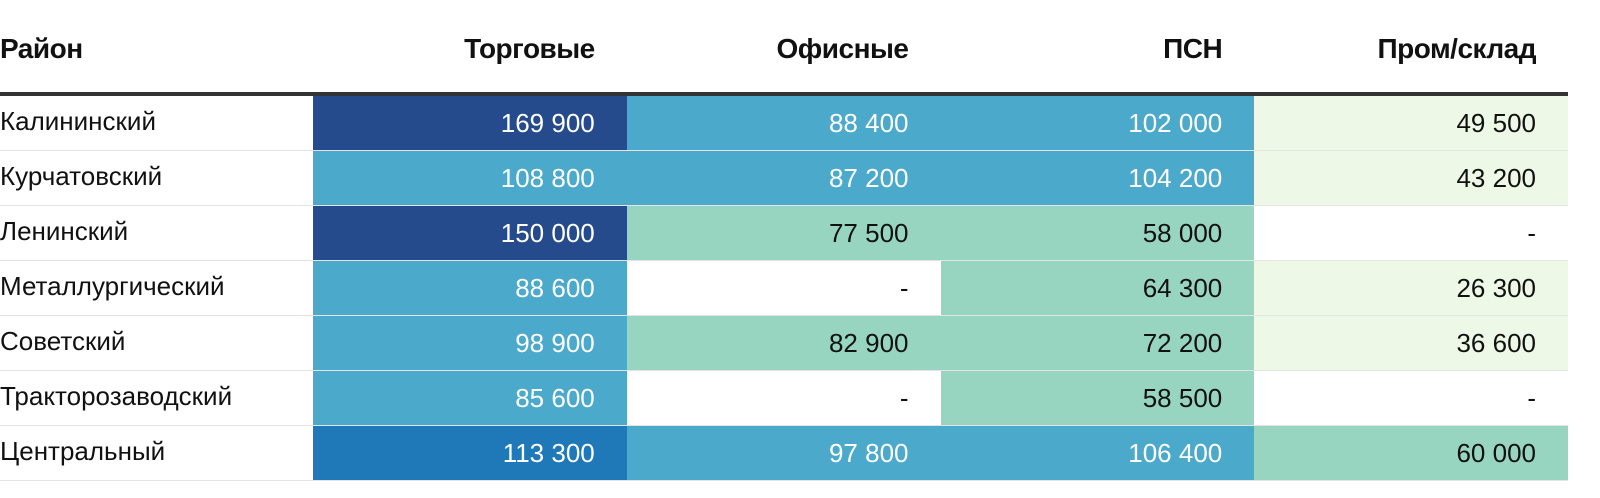 This screenshot has width=1600, height=498. I want to click on table-row: Металлургический 88 600-64 300 26 300, so click(784, 288).